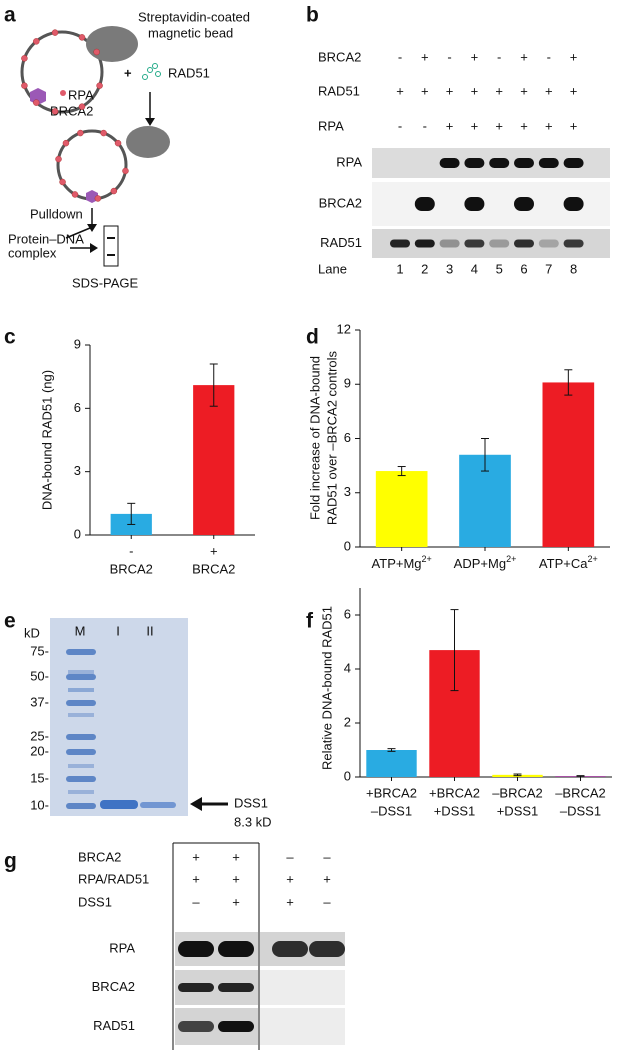 This screenshot has width=617, height=1050. Describe the element at coordinates (568, 562) in the screenshot. I see `x-tick-label: ATP+Ca2+` at that location.